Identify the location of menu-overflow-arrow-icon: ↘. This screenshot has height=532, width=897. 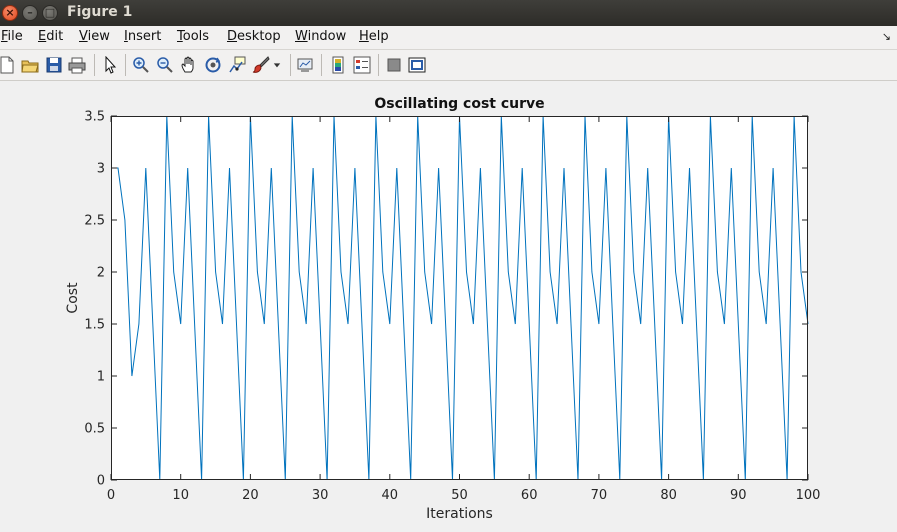
(886, 36).